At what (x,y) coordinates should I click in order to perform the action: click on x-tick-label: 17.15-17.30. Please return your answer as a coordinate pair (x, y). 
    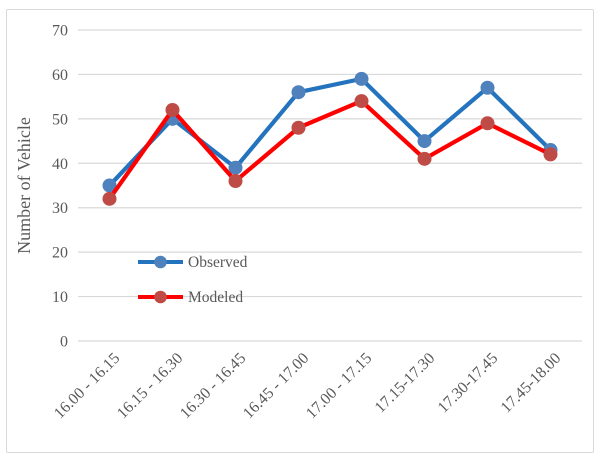
    Looking at the image, I should click on (405, 383).